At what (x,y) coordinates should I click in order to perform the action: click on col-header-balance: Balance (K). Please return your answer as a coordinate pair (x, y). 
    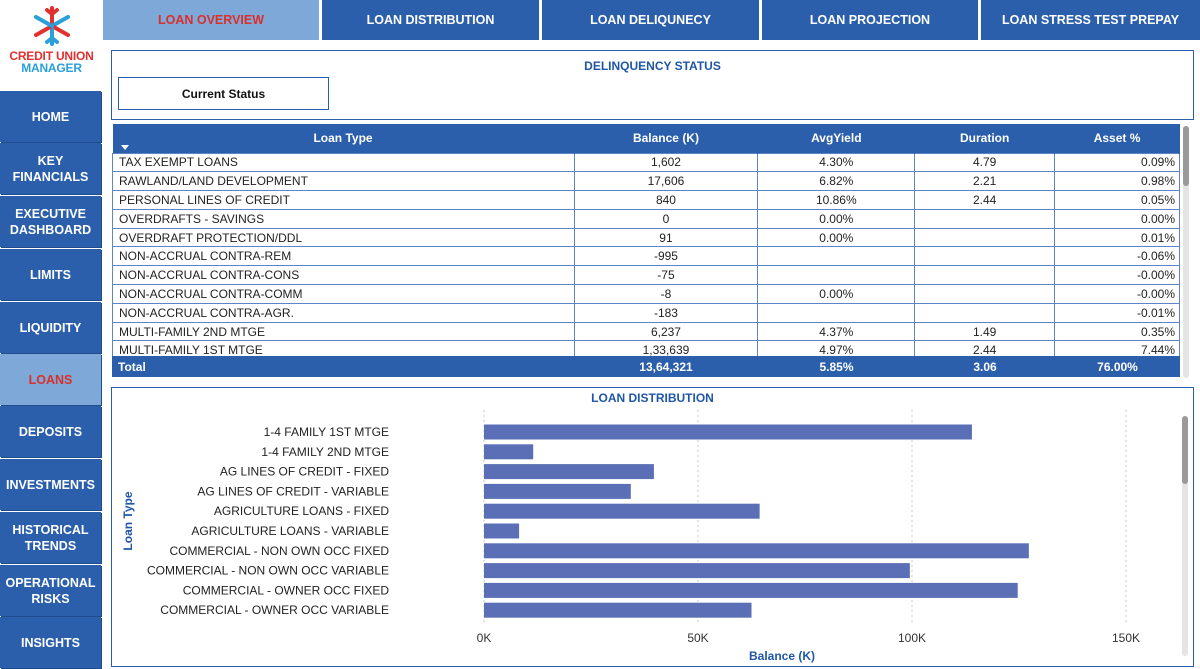
    Looking at the image, I should click on (666, 138).